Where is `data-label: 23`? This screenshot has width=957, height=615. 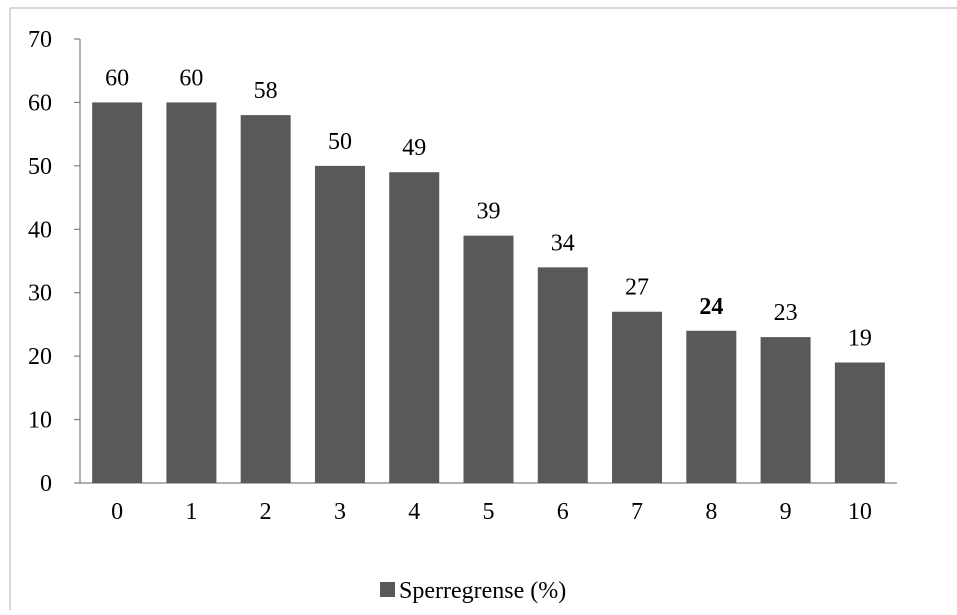 data-label: 23 is located at coordinates (786, 313).